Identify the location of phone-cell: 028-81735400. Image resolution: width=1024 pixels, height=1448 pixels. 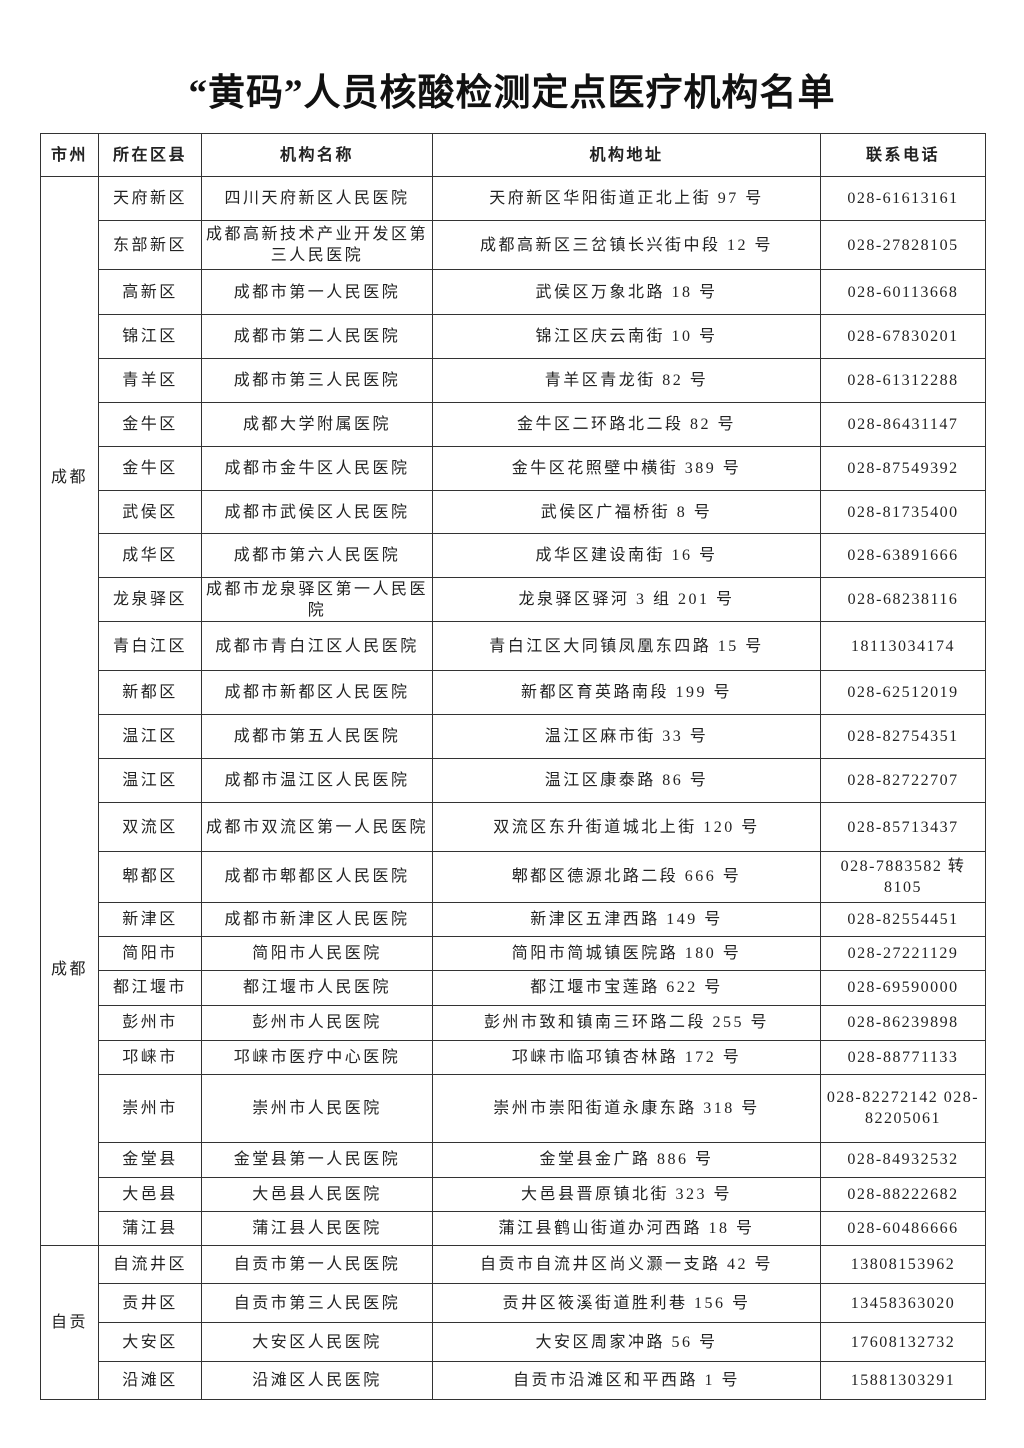
(903, 512).